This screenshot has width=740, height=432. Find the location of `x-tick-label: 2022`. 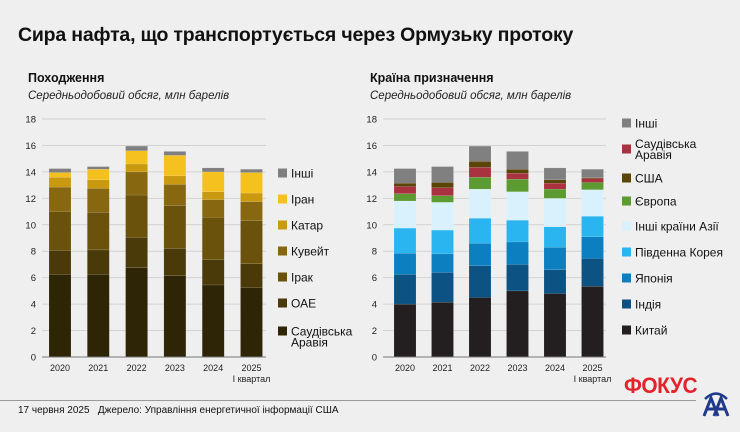

x-tick-label: 2022 is located at coordinates (137, 368).